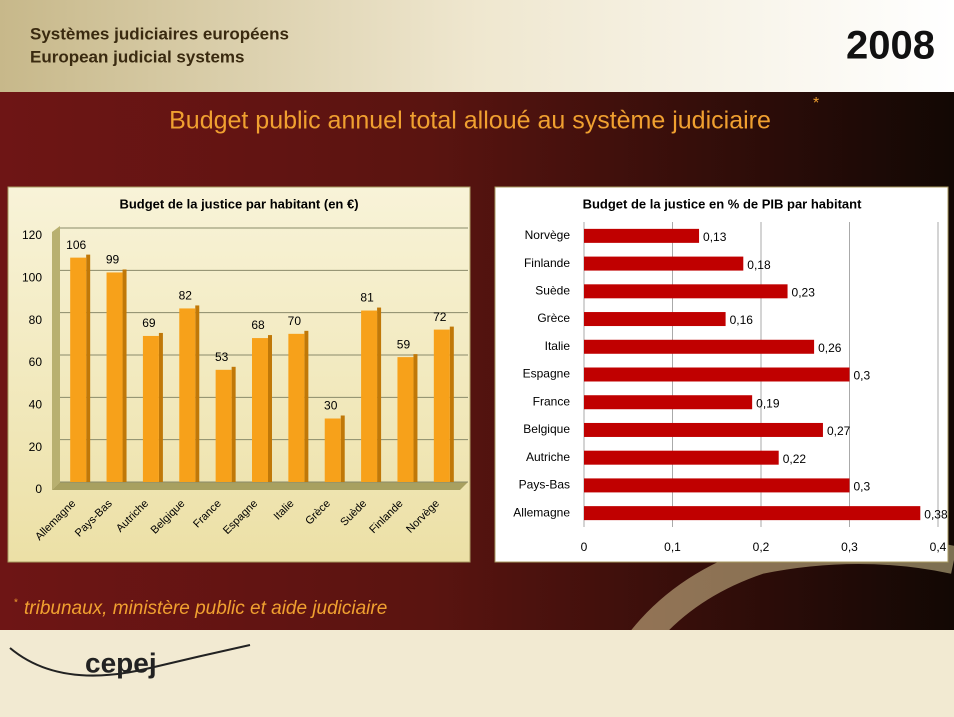 Image resolution: width=954 pixels, height=717 pixels. Describe the element at coordinates (839, 431) in the screenshot. I see `data-label: 0,27` at that location.